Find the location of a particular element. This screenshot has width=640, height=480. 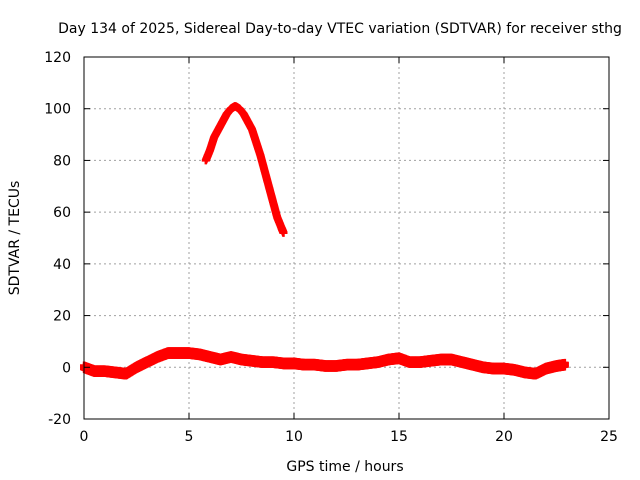

x-tick-label: 15 is located at coordinates (399, 437).